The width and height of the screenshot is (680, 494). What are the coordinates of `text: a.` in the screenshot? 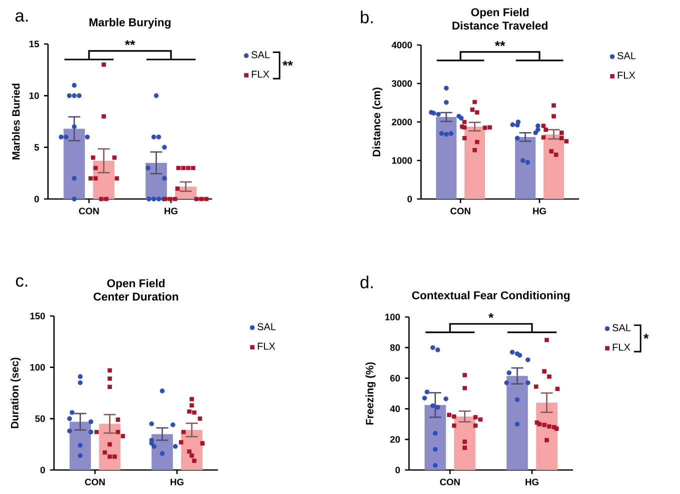 It's located at (22, 17).